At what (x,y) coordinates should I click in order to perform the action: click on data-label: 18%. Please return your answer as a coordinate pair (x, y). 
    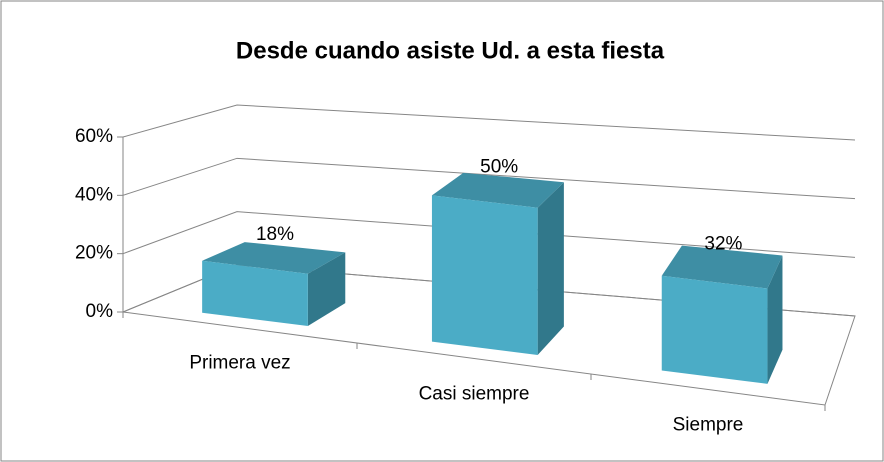
    Looking at the image, I should click on (275, 234).